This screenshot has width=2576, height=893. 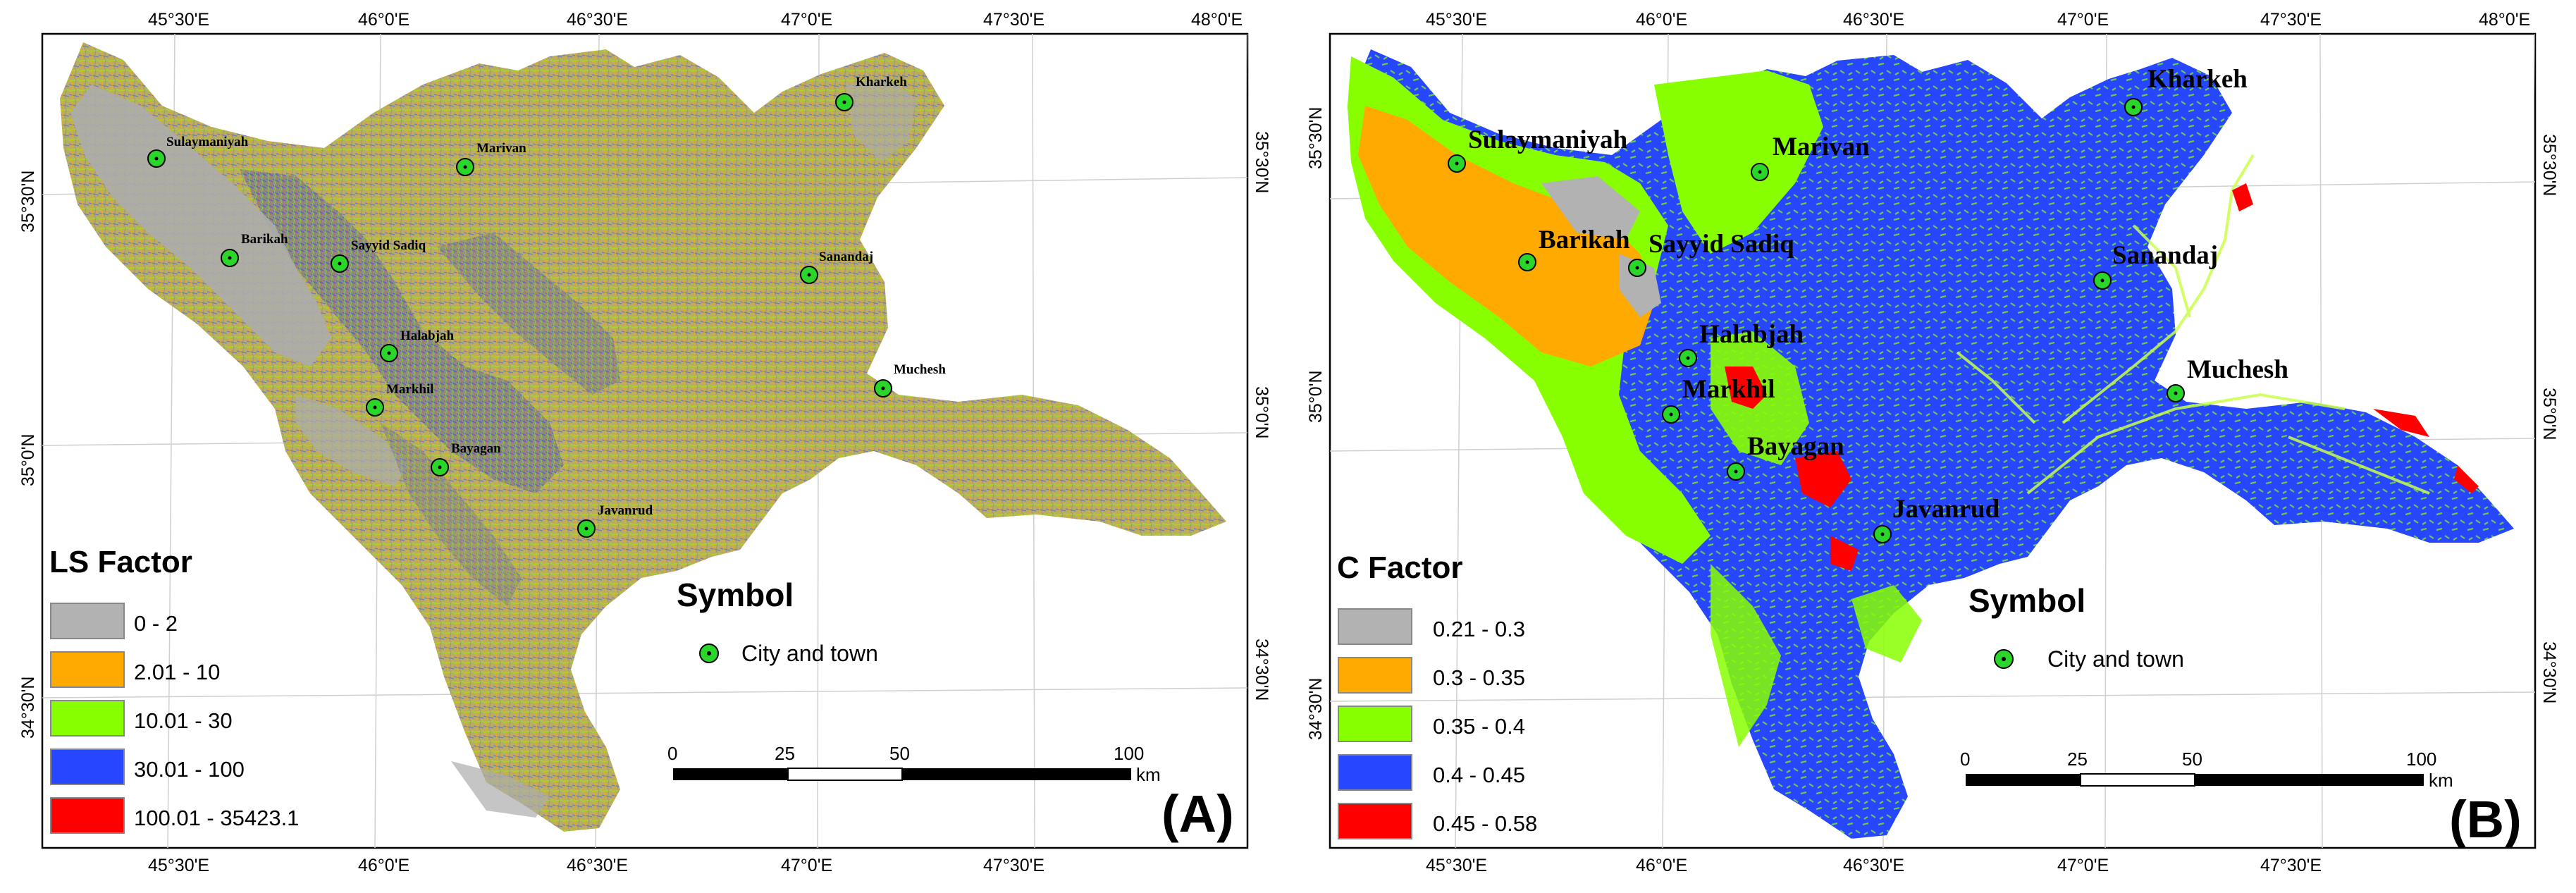 What do you see at coordinates (216, 818) in the screenshot?
I see `legend-label: 100.01 - 35423.1` at bounding box center [216, 818].